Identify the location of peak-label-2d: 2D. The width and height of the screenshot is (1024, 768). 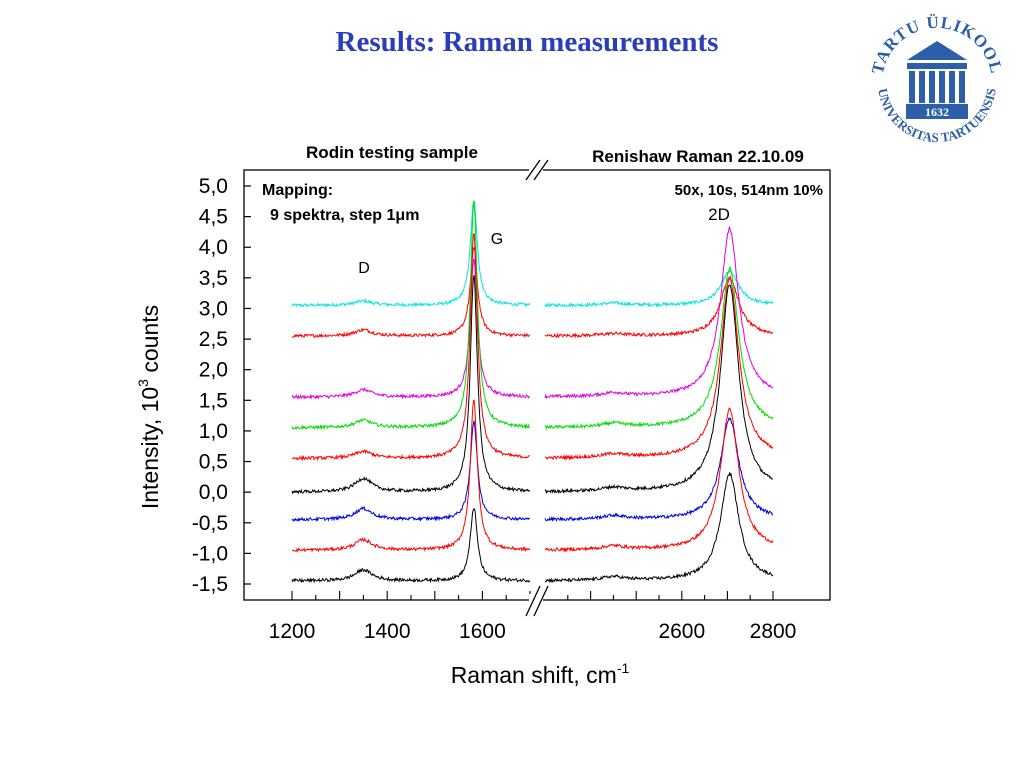
(719, 214).